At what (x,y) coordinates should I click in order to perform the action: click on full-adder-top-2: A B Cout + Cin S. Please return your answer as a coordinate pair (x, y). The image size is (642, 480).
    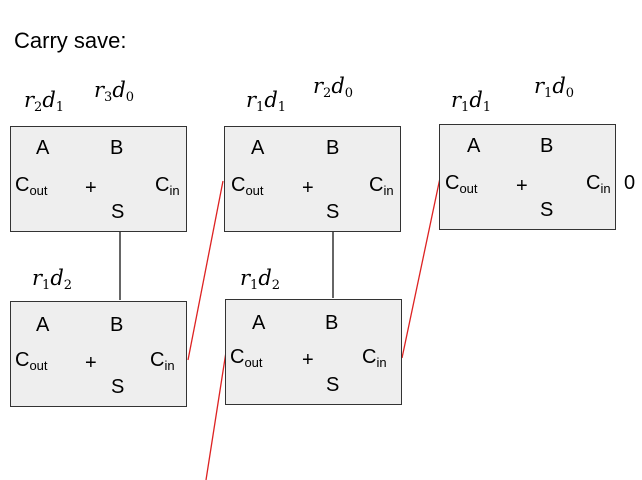
    Looking at the image, I should click on (312, 179).